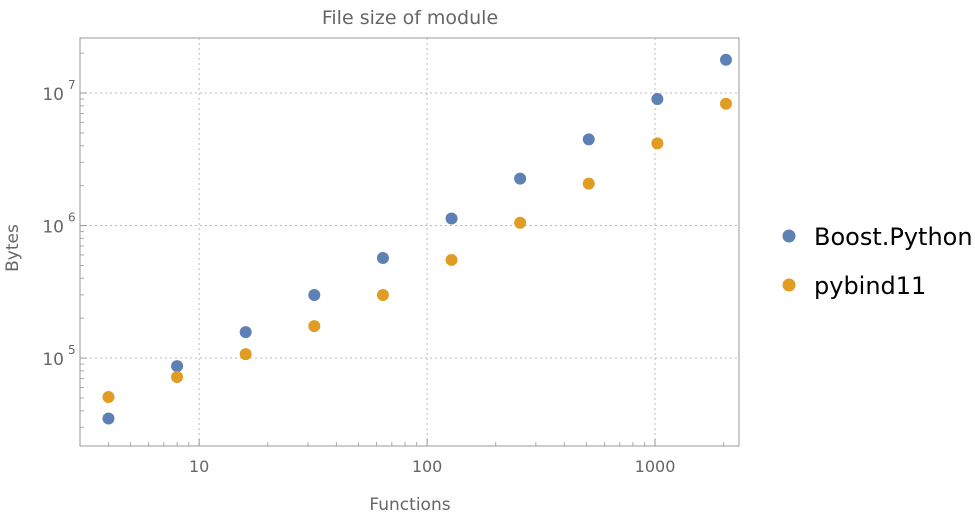 Image resolution: width=975 pixels, height=517 pixels. I want to click on chart-title: File size of module, so click(410, 18).